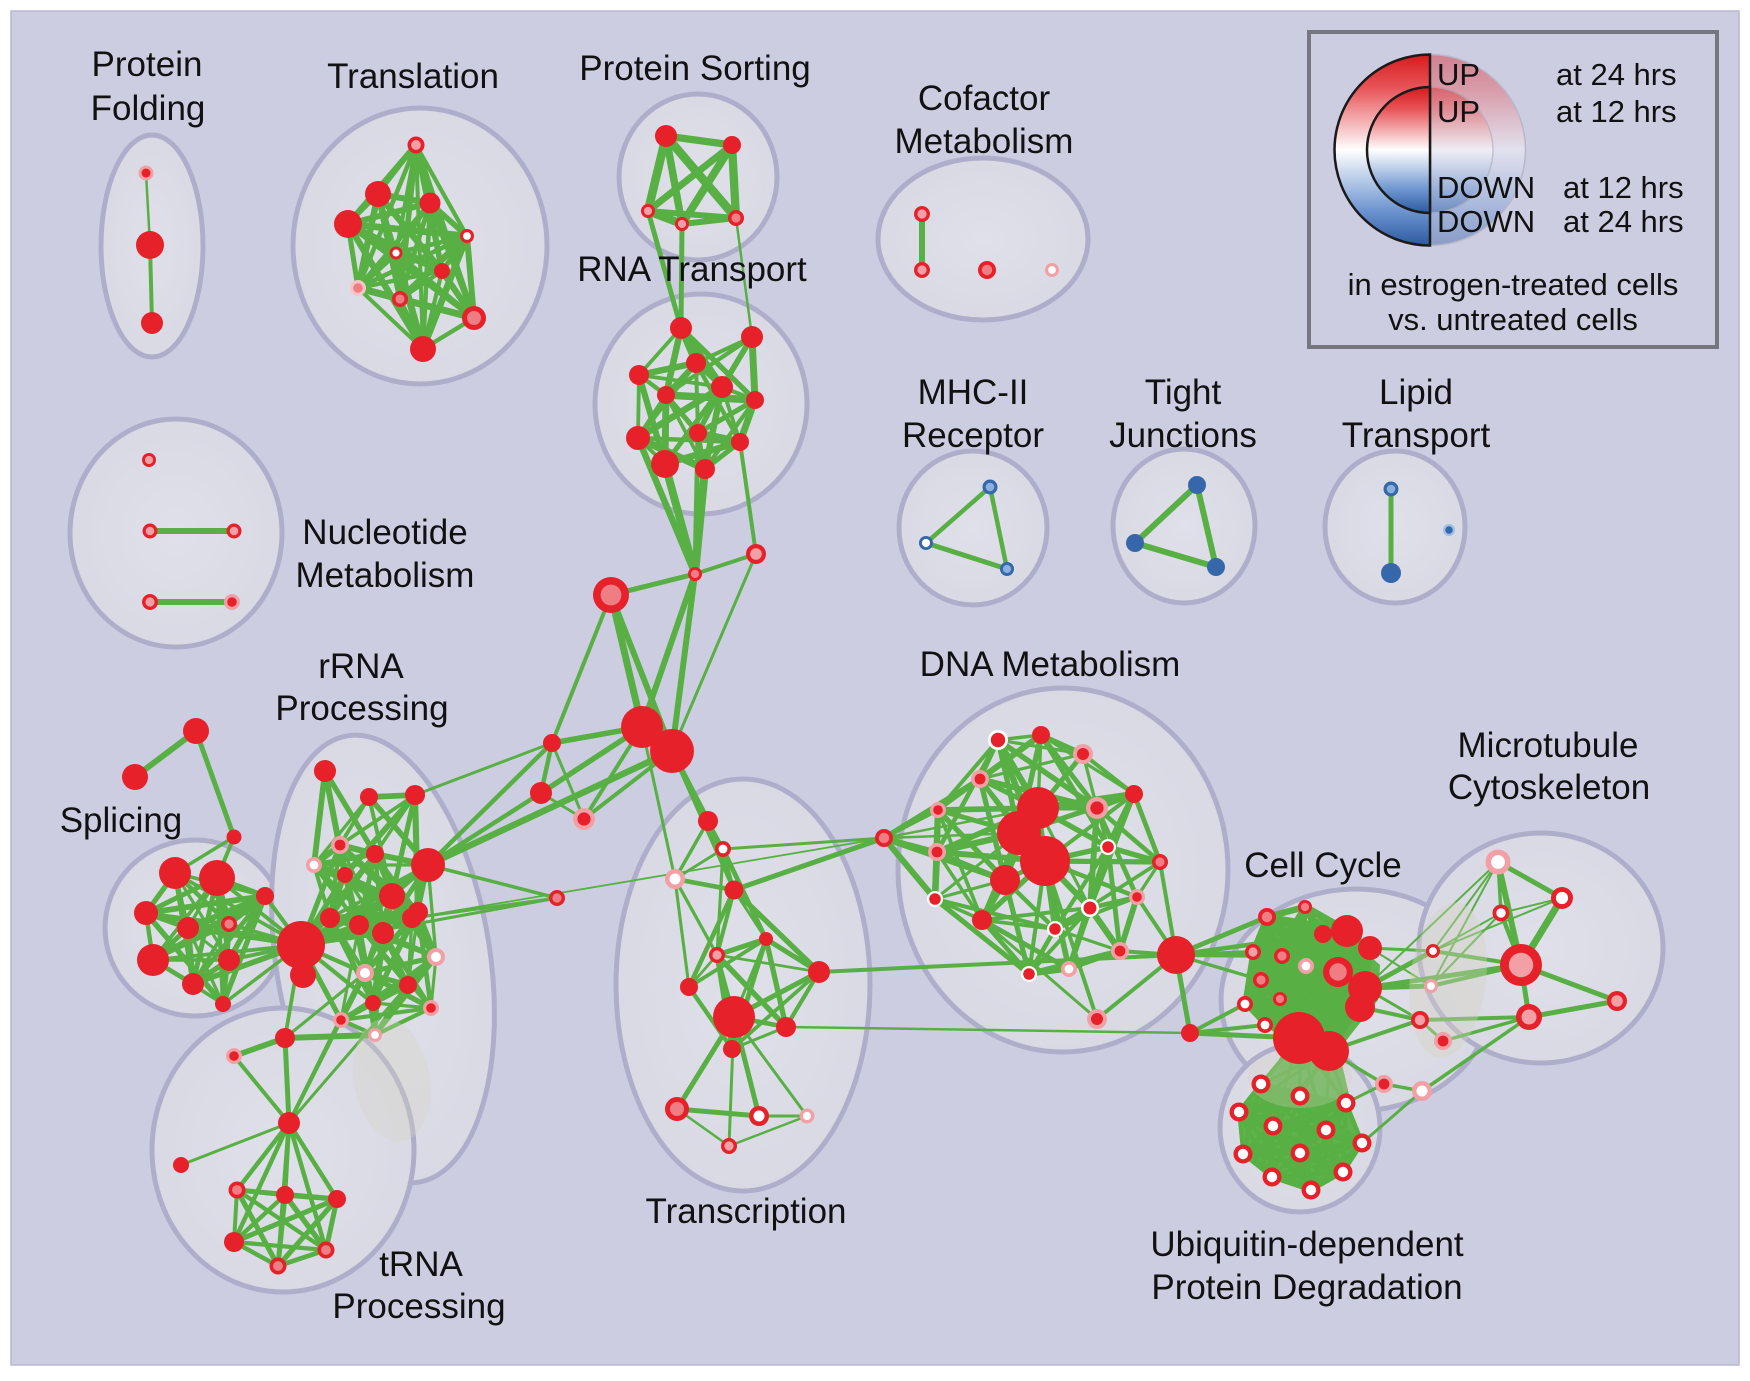 Image resolution: width=1750 pixels, height=1381 pixels. What do you see at coordinates (148, 108) in the screenshot?
I see `svg-text: Folding` at bounding box center [148, 108].